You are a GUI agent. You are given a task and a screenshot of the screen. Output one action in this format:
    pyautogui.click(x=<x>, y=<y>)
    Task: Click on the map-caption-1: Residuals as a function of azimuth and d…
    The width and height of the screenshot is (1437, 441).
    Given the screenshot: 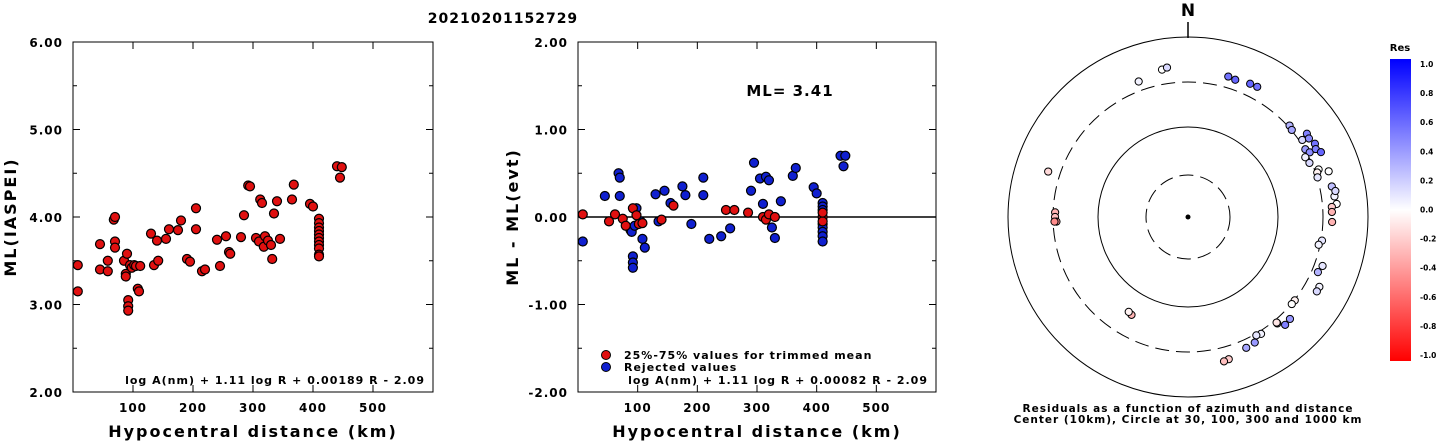 What is the action you would take?
    pyautogui.click(x=1188, y=409)
    